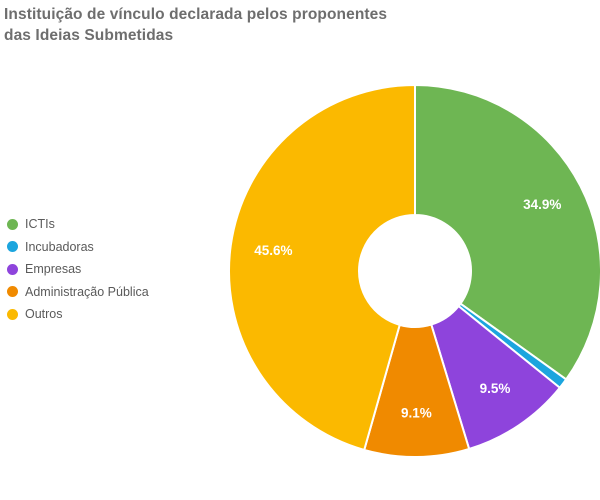  Describe the element at coordinates (495, 388) in the screenshot. I see `pie-slice-label: 9.5%` at that location.